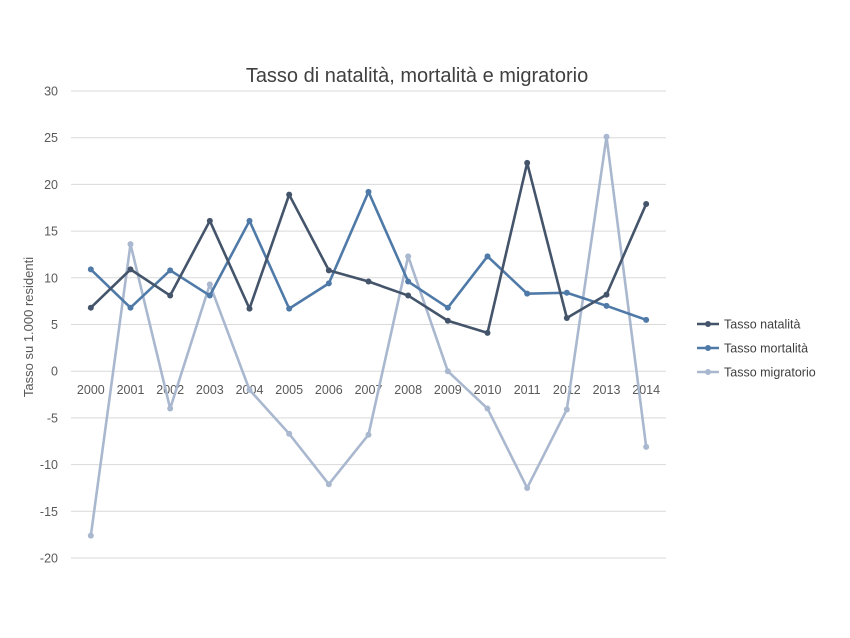  I want to click on x-tick-label: 2009, so click(448, 390).